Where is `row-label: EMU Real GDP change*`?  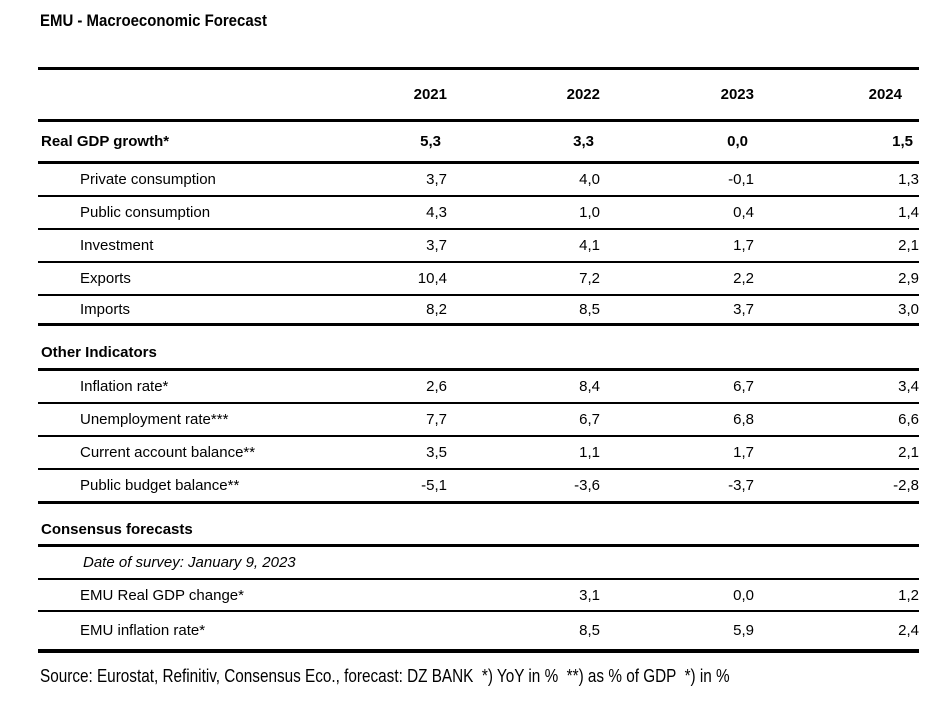 row-label: EMU Real GDP change* is located at coordinates (162, 595).